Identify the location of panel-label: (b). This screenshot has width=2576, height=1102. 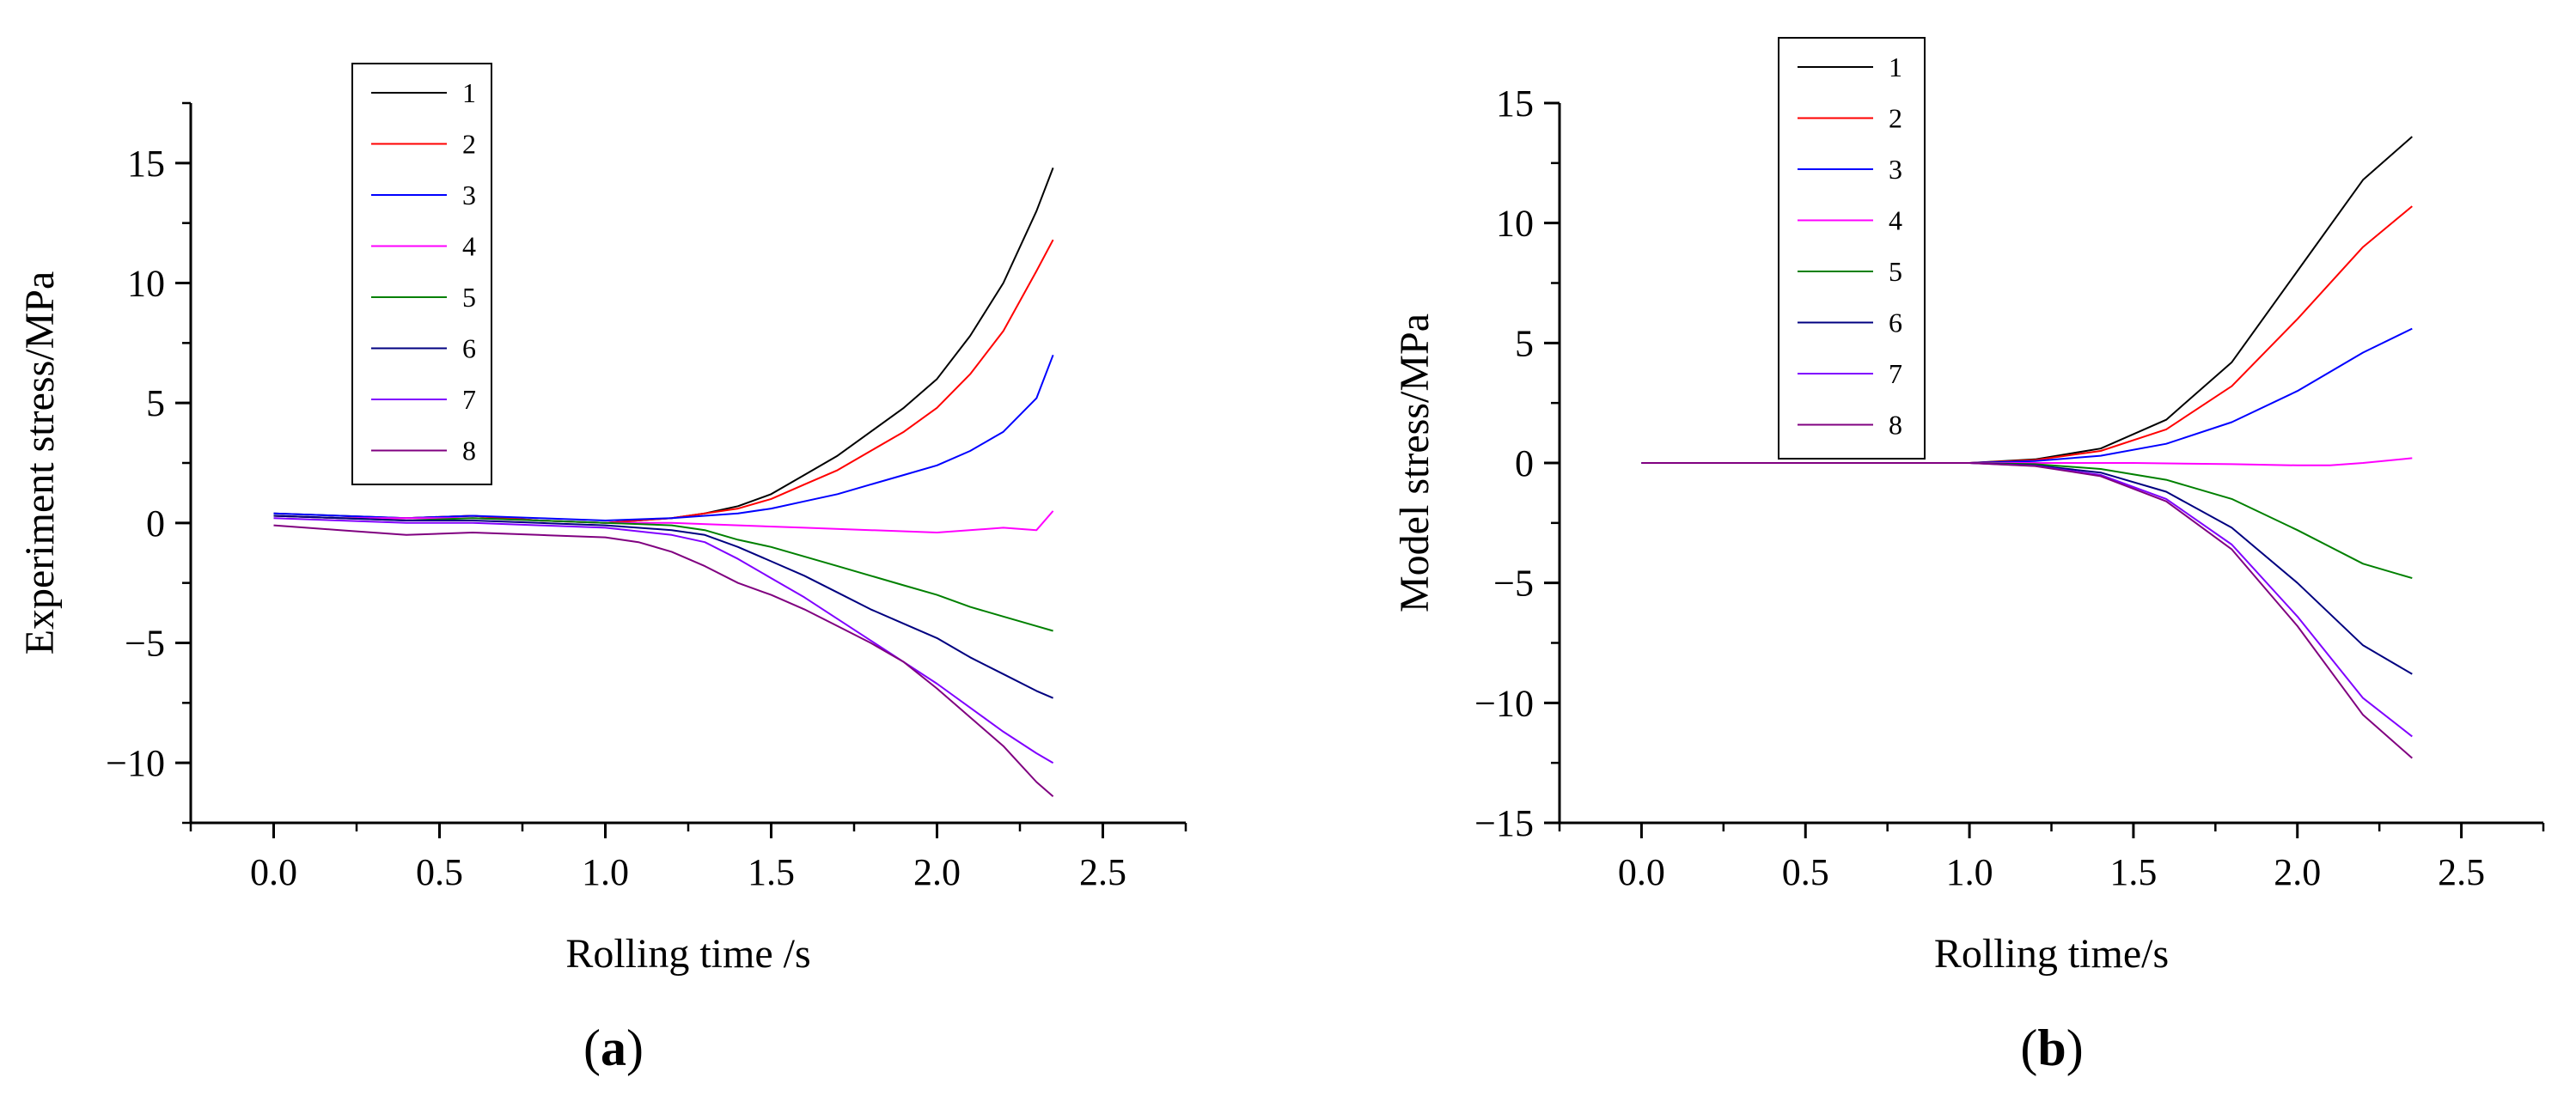
(2051, 1048).